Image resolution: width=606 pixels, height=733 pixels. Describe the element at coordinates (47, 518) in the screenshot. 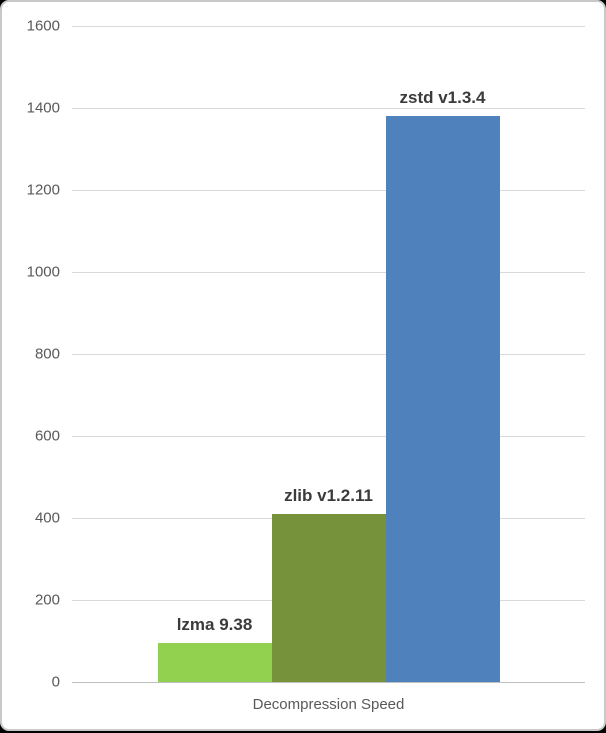

I see `y-axis-tick-label: 400` at that location.